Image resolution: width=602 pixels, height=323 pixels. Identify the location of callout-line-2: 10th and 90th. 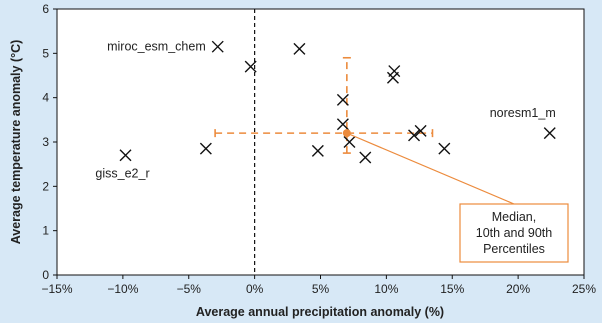
(514, 233).